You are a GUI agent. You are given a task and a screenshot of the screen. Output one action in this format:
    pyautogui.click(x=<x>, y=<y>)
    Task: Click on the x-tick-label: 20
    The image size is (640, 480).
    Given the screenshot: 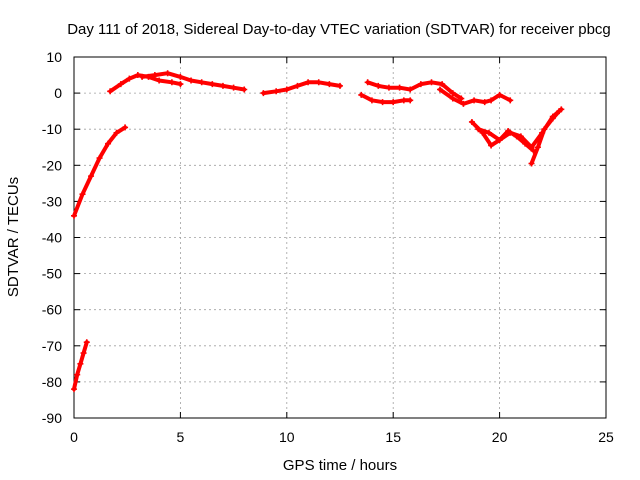 What is the action you would take?
    pyautogui.click(x=500, y=437)
    